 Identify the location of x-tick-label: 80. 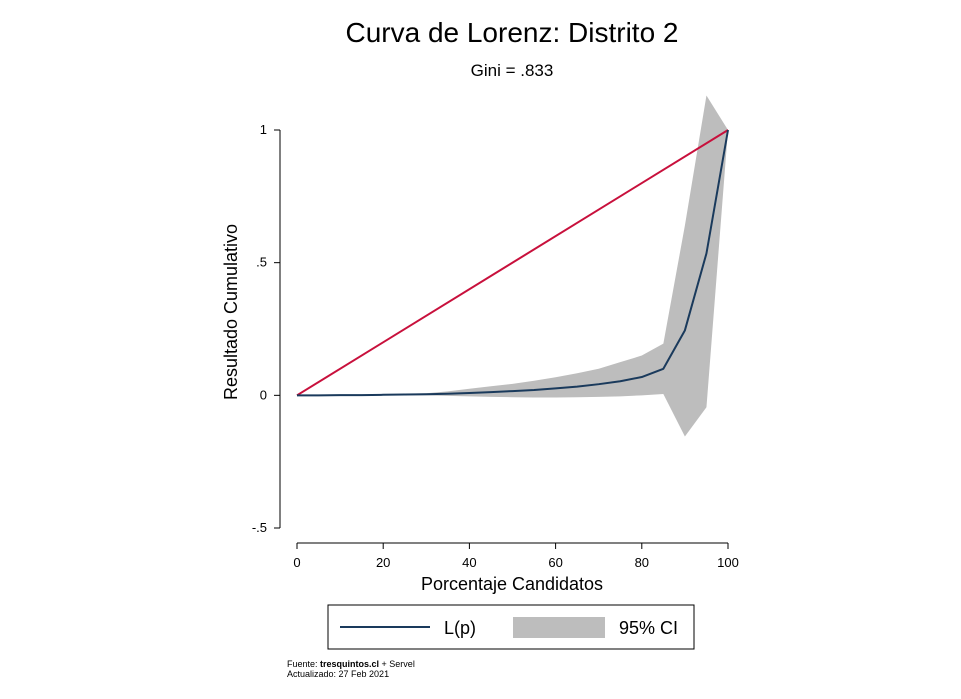
(642, 562).